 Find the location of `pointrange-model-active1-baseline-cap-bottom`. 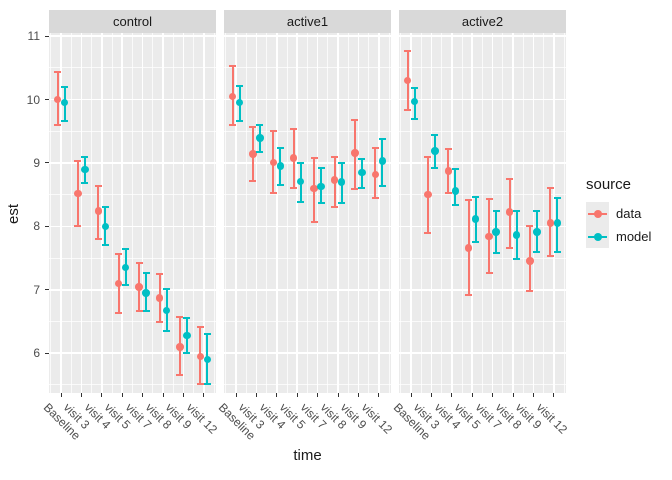

pointrange-model-active1-baseline-cap-bottom is located at coordinates (239, 121).